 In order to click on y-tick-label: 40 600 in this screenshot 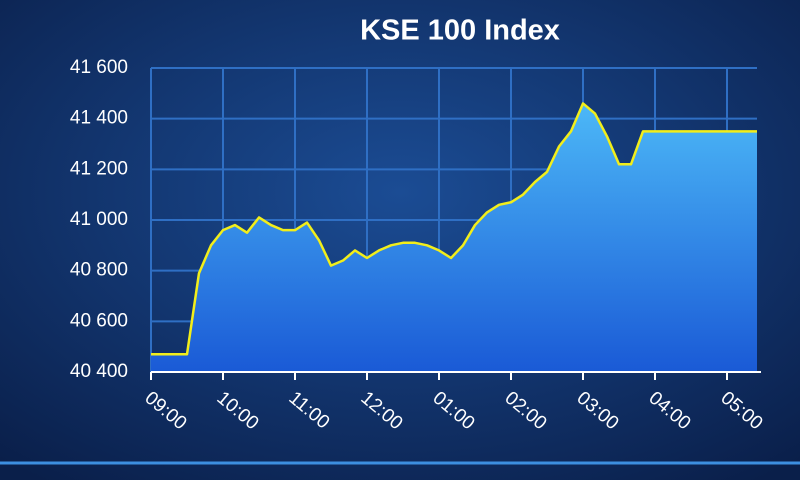, I will do `click(99, 320)`.